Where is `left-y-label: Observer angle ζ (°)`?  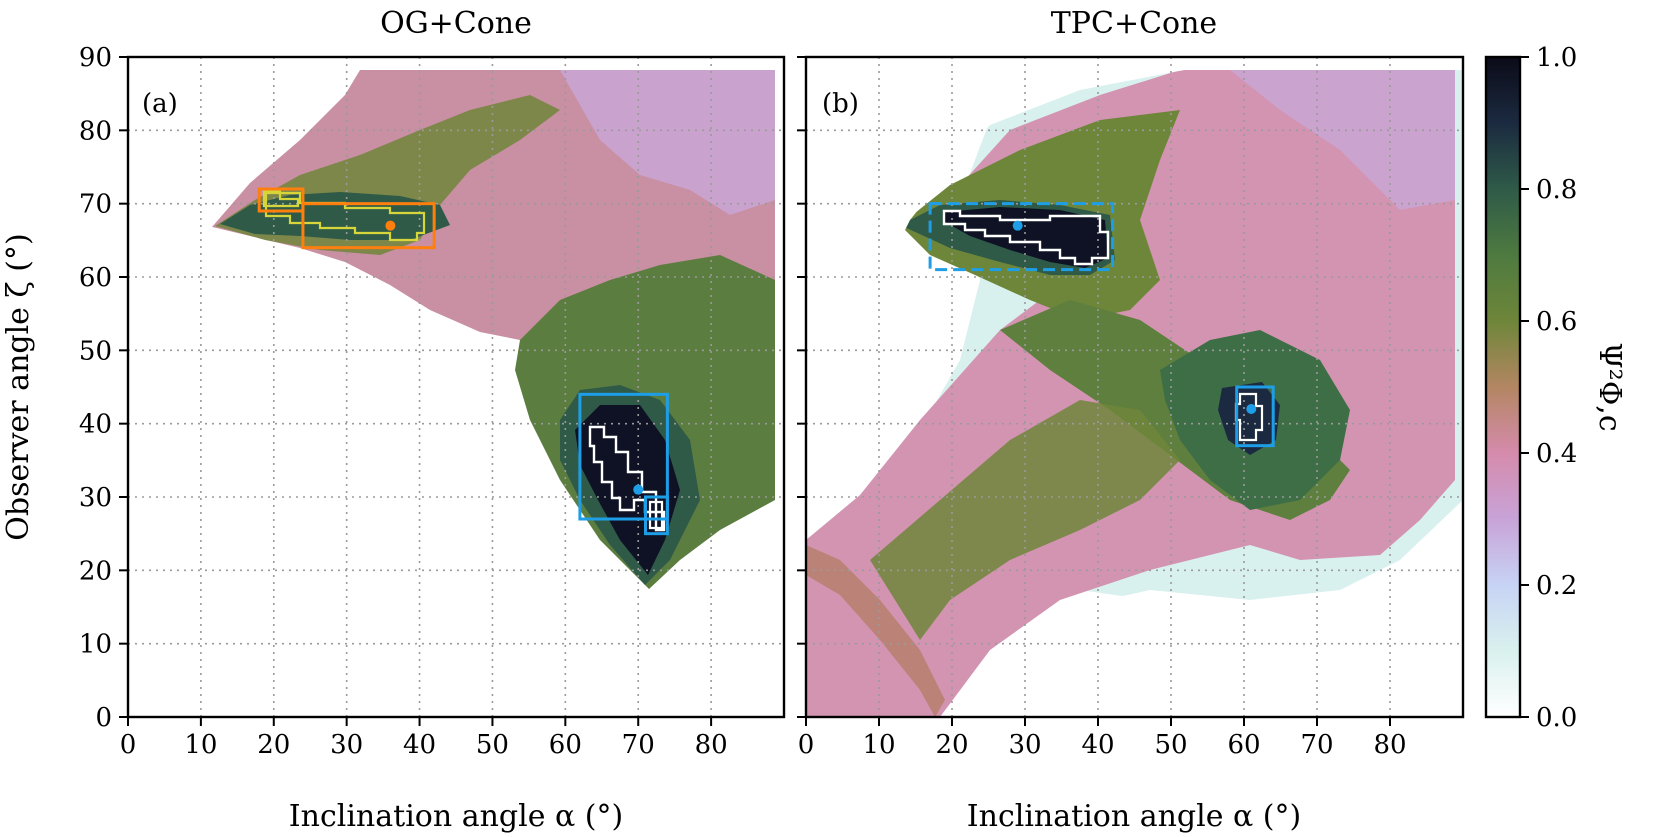
left-y-label: Observer angle ζ (°) is located at coordinates (18, 386).